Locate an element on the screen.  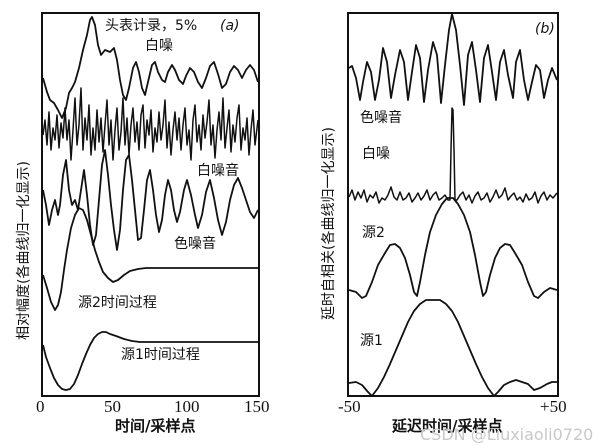
label-a-source2: 源2时间过程 is located at coordinates (117, 303).